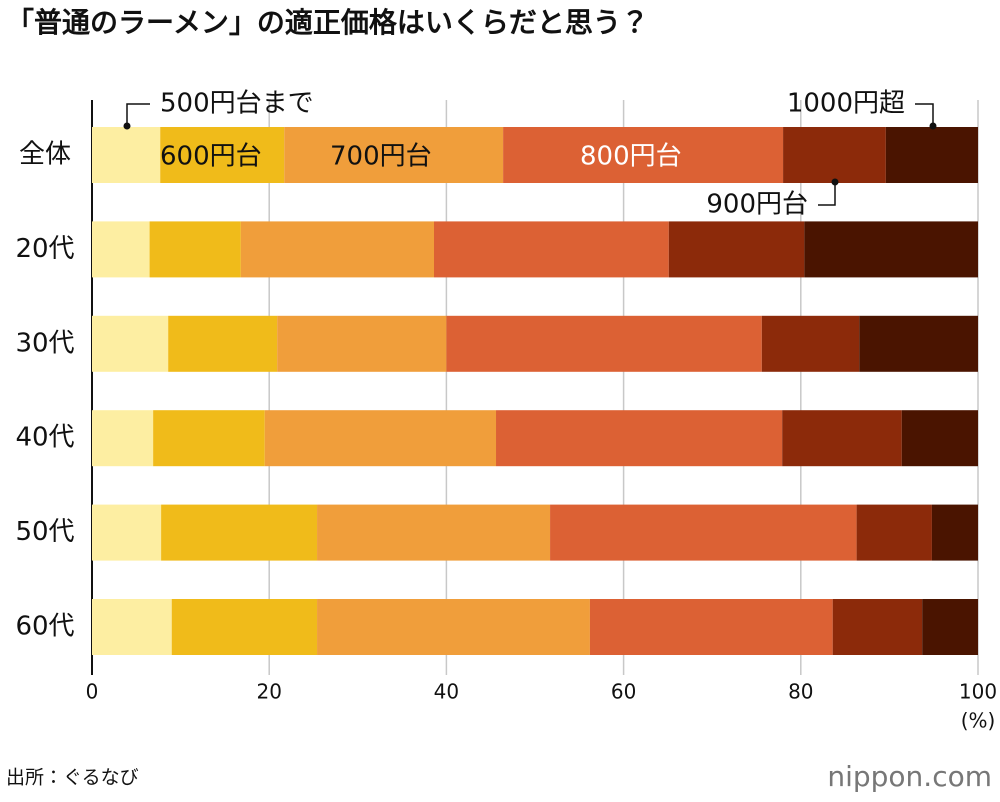 The height and width of the screenshot is (802, 1000). What do you see at coordinates (237, 104) in the screenshot?
I see `legend-label: 500円台まで` at bounding box center [237, 104].